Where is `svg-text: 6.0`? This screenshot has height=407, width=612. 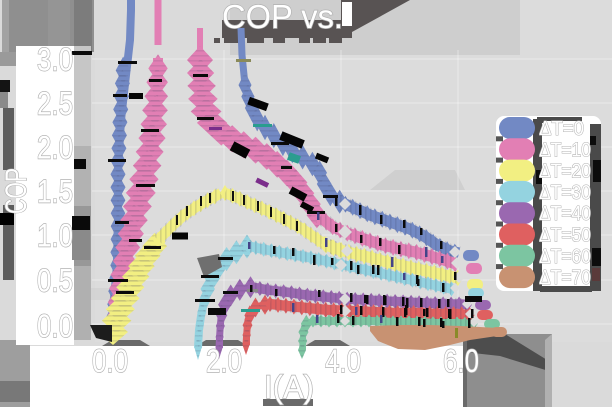
svg-text: 6.0 is located at coordinates (461, 361).